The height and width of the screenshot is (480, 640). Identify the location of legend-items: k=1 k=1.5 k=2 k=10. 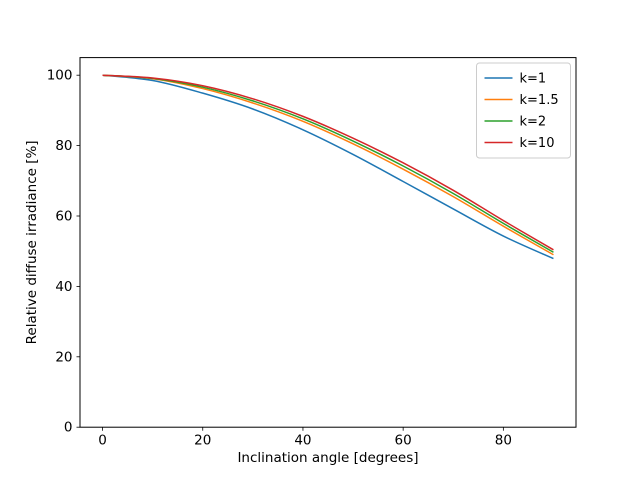
(521, 111).